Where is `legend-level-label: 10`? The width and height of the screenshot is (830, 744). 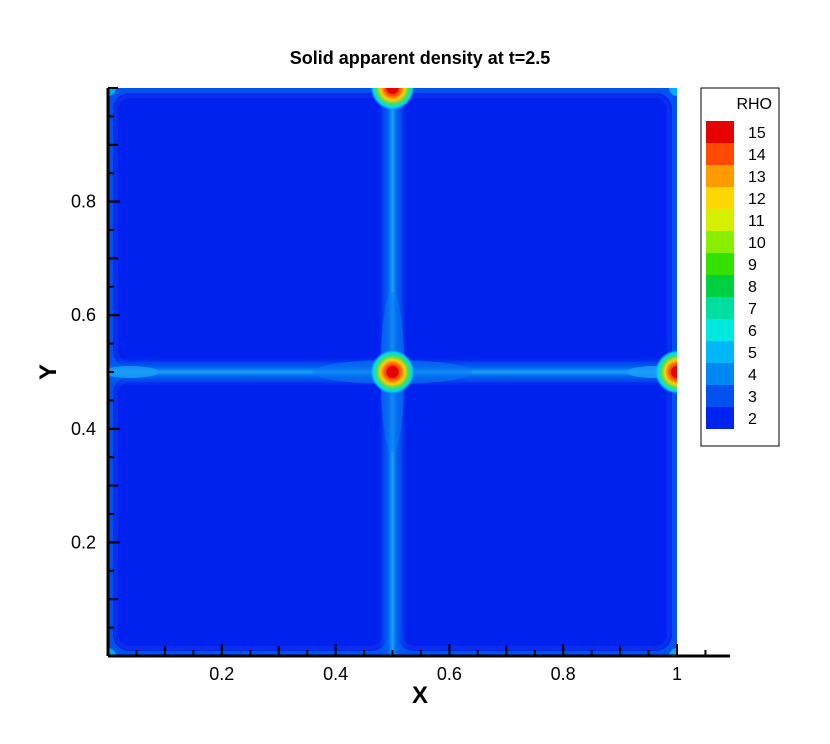
legend-level-label: 10 is located at coordinates (757, 243).